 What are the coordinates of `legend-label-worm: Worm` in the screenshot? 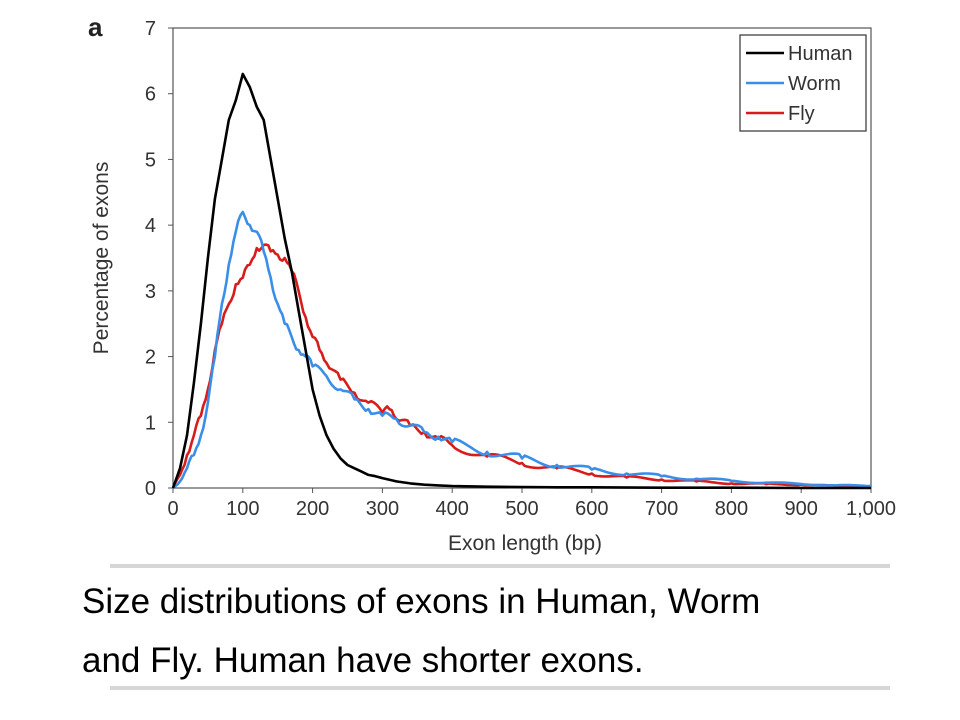 It's located at (814, 84).